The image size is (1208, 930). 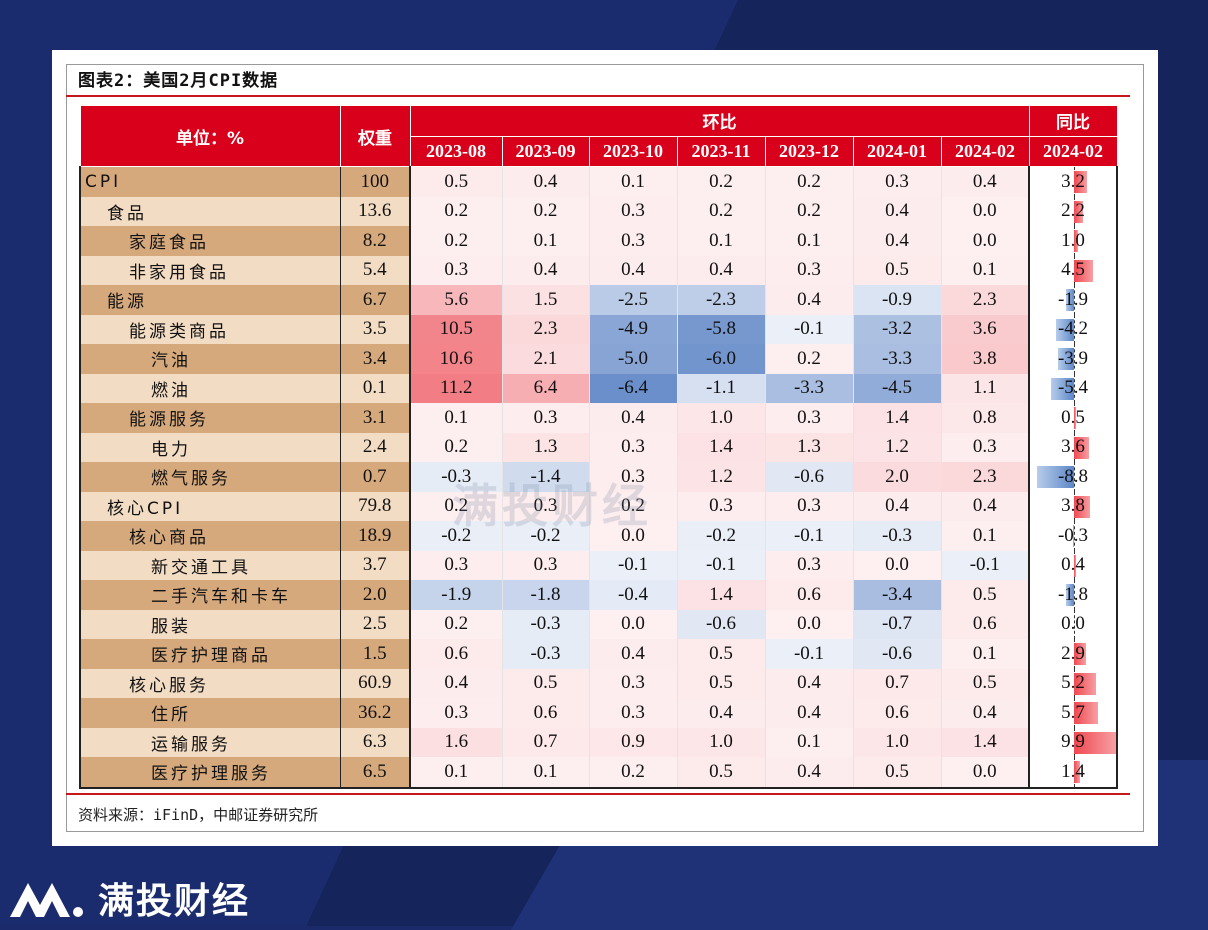 I want to click on table-row: 电力 2.4 0.2 1.3 0.3 1.4 1.3 1.2 0.3 3.6, so click(x=598, y=447).